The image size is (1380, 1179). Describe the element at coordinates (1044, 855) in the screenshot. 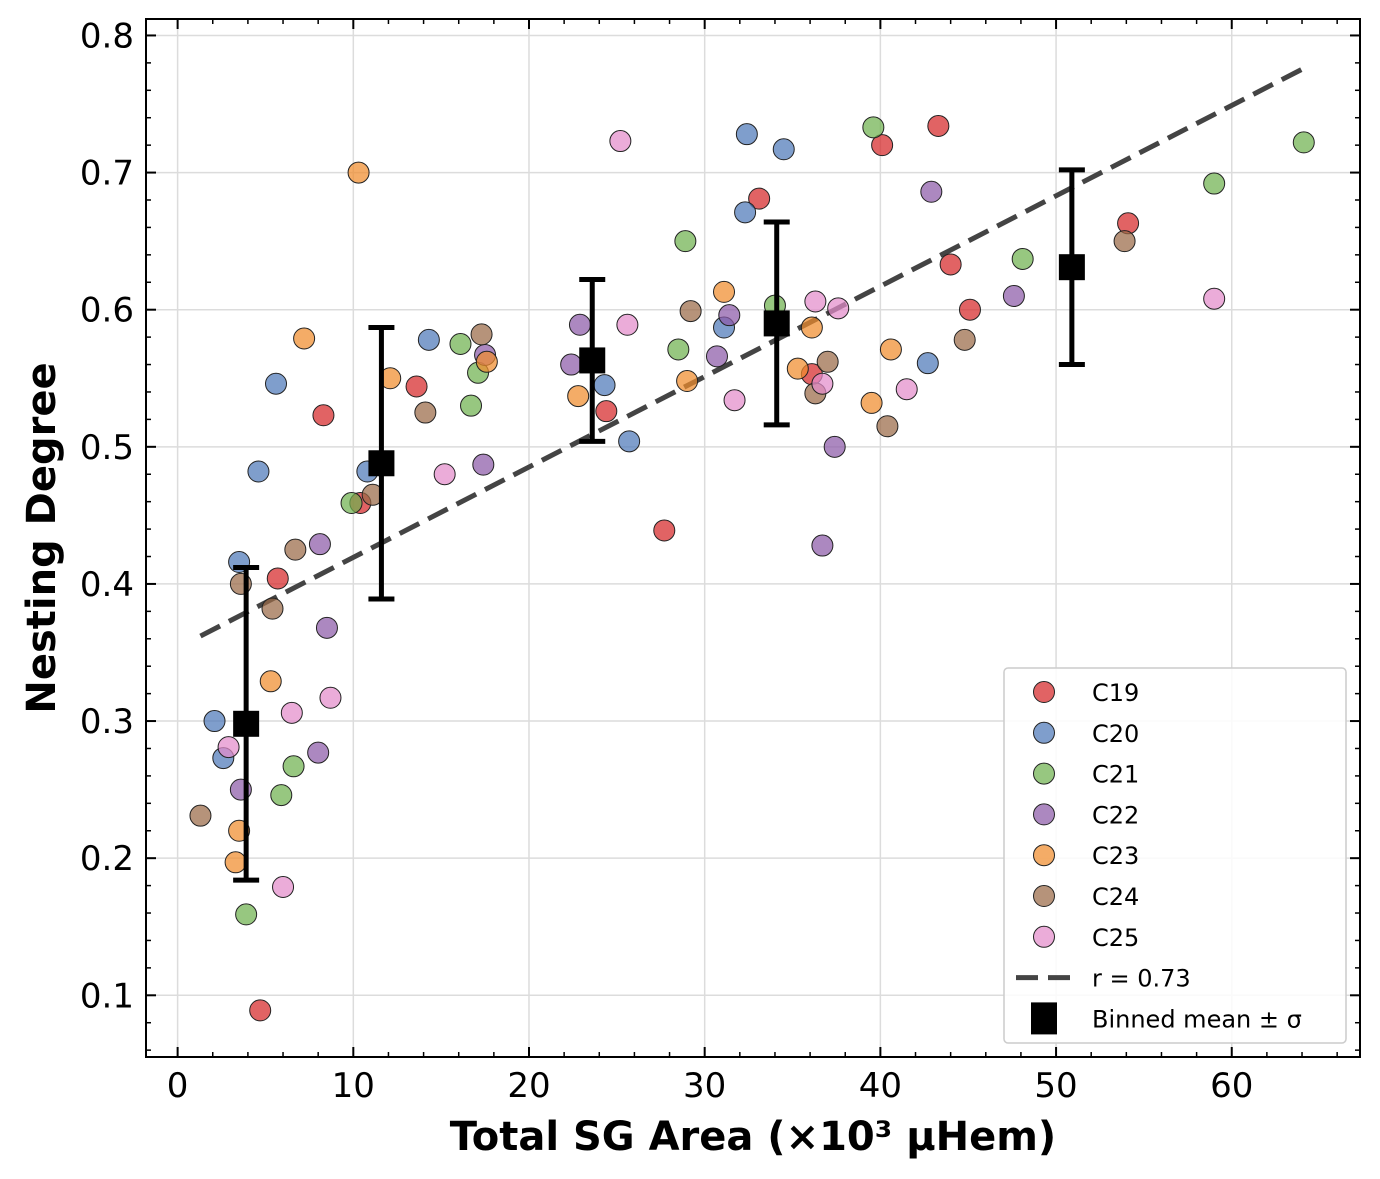

I see `legend-marker-c23` at that location.